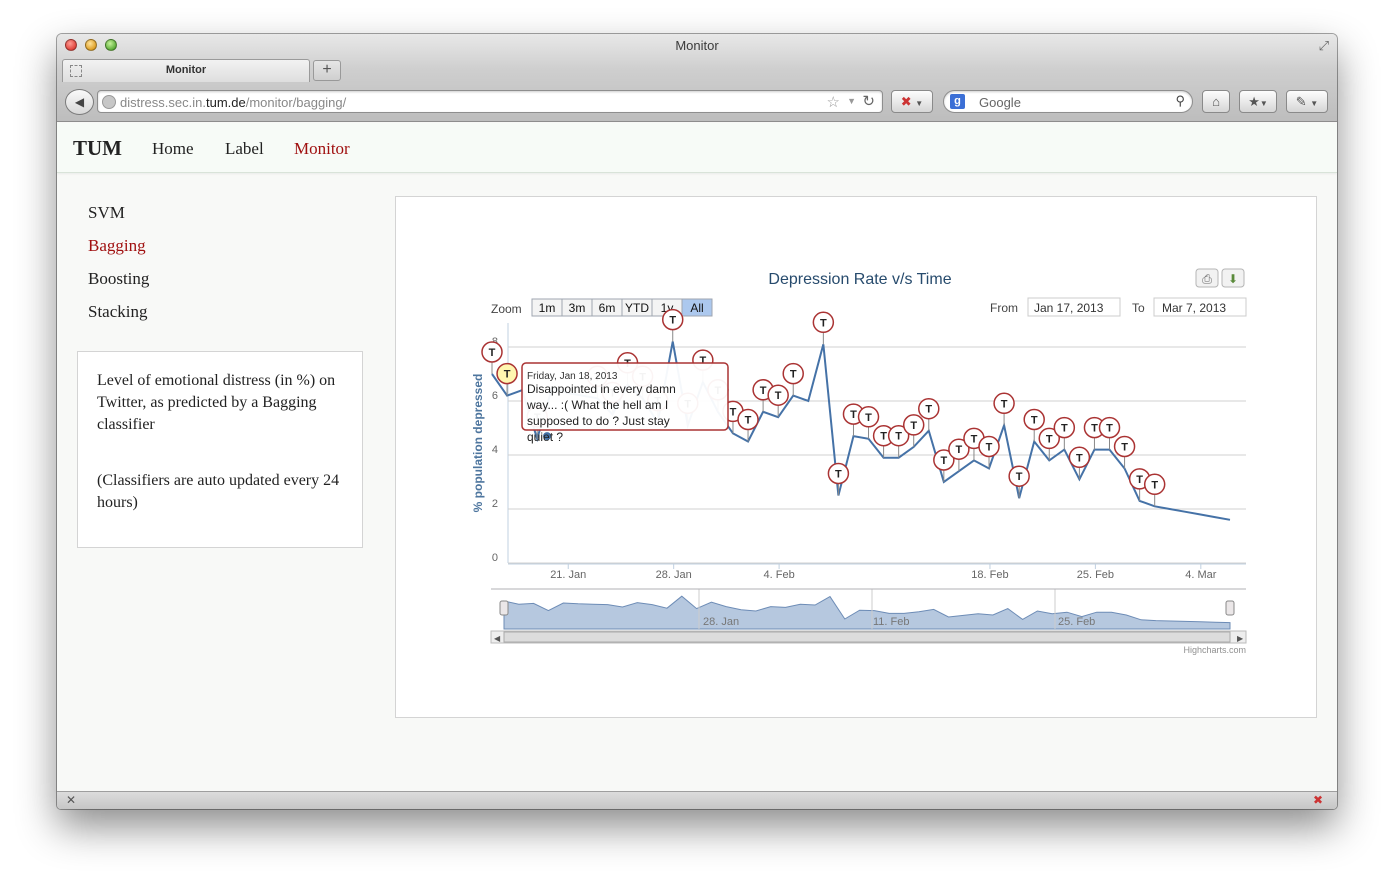  I want to click on navigator-scrollbar: ◀ ▶, so click(868, 637).